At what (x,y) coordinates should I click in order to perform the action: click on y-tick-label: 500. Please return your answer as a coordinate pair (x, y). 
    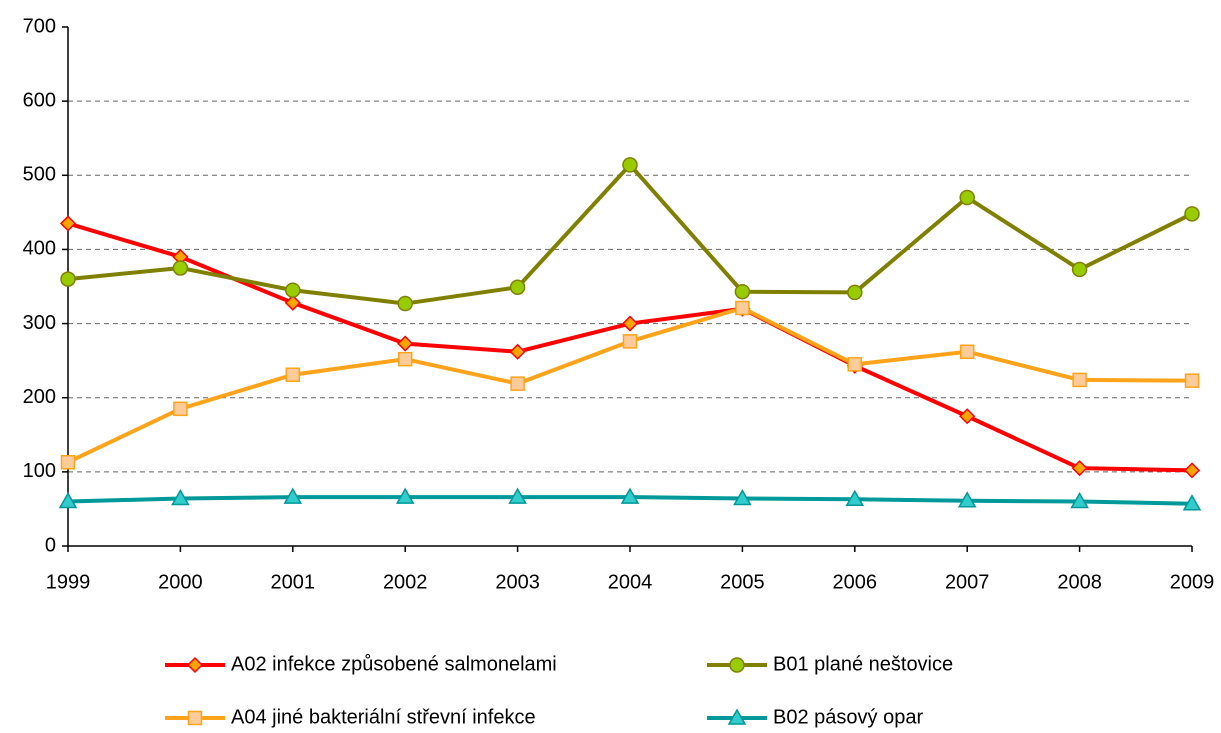
    Looking at the image, I should click on (39, 175).